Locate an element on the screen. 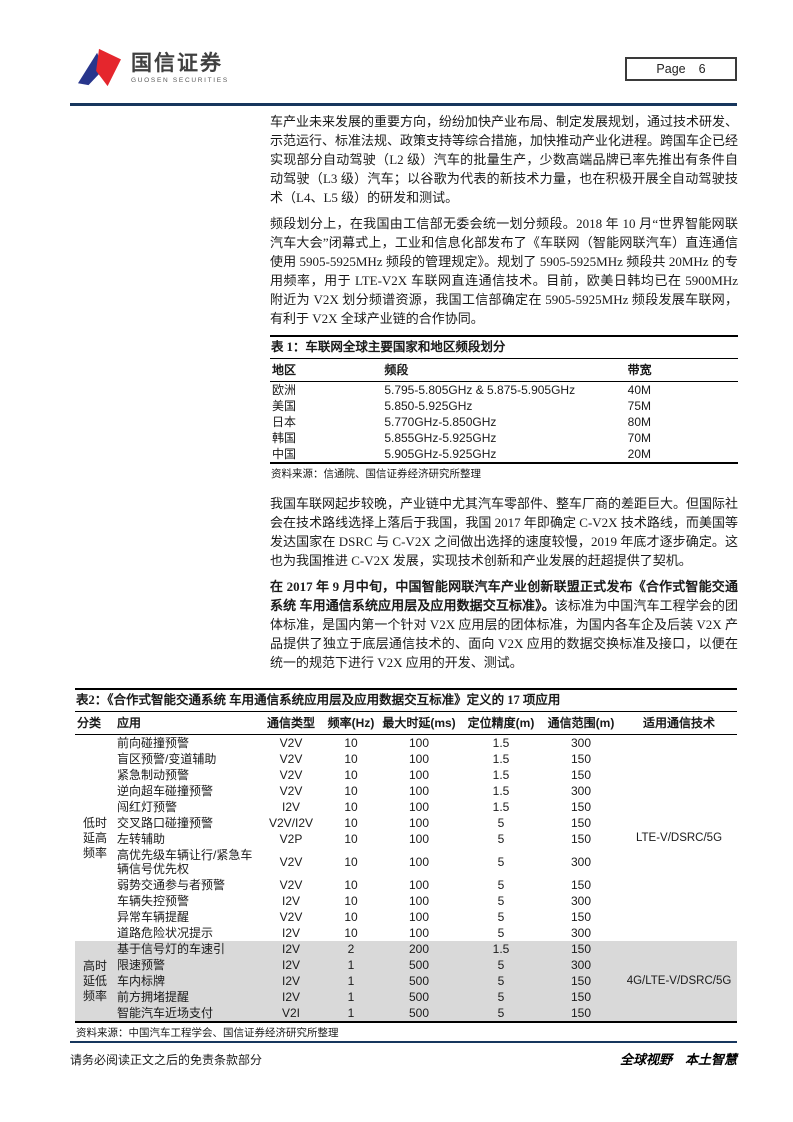  application-cell: 紧急制动预警 is located at coordinates (153, 775).